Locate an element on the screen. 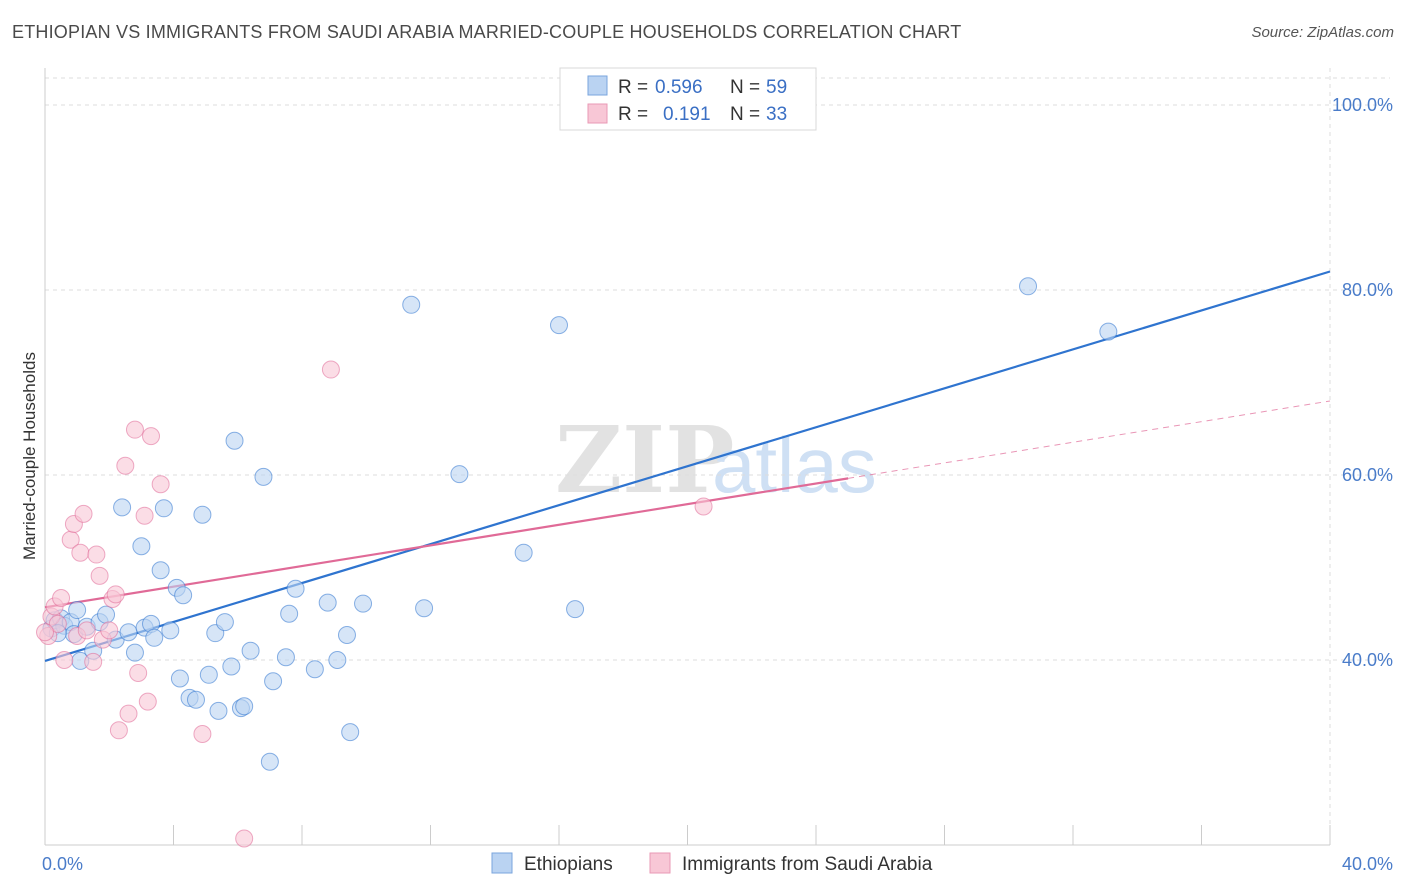 Image resolution: width=1406 pixels, height=892 pixels. x-minor-ticks is located at coordinates (752, 835).